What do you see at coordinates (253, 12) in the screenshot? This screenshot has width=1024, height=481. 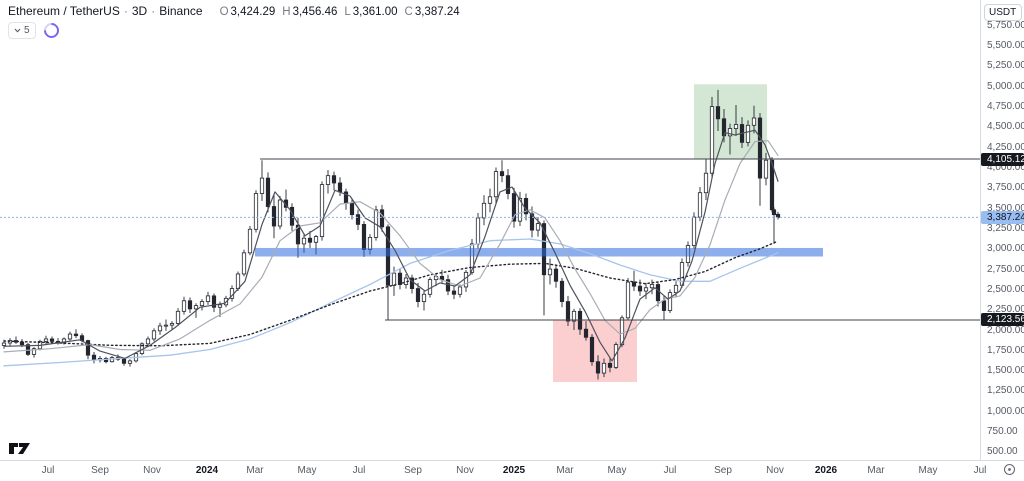 I see `open-value: 3,424.29` at bounding box center [253, 12].